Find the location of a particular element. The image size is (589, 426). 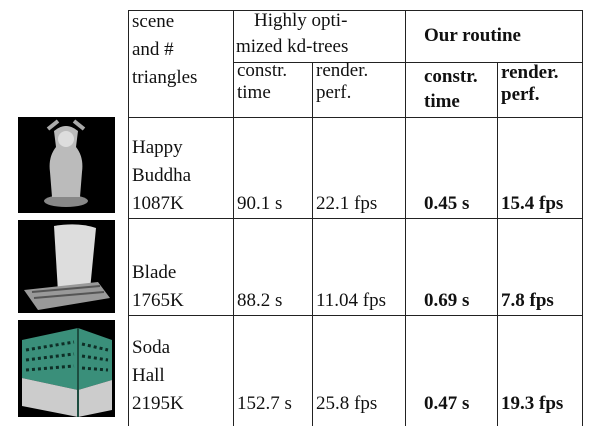

value-cell: 0.45 s is located at coordinates (451, 168).